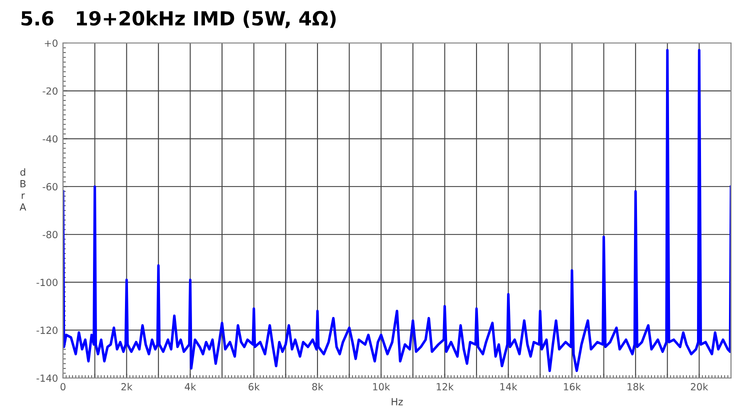 The image size is (750, 416). What do you see at coordinates (50, 234) in the screenshot?
I see `y-tick-label: -80` at bounding box center [50, 234].